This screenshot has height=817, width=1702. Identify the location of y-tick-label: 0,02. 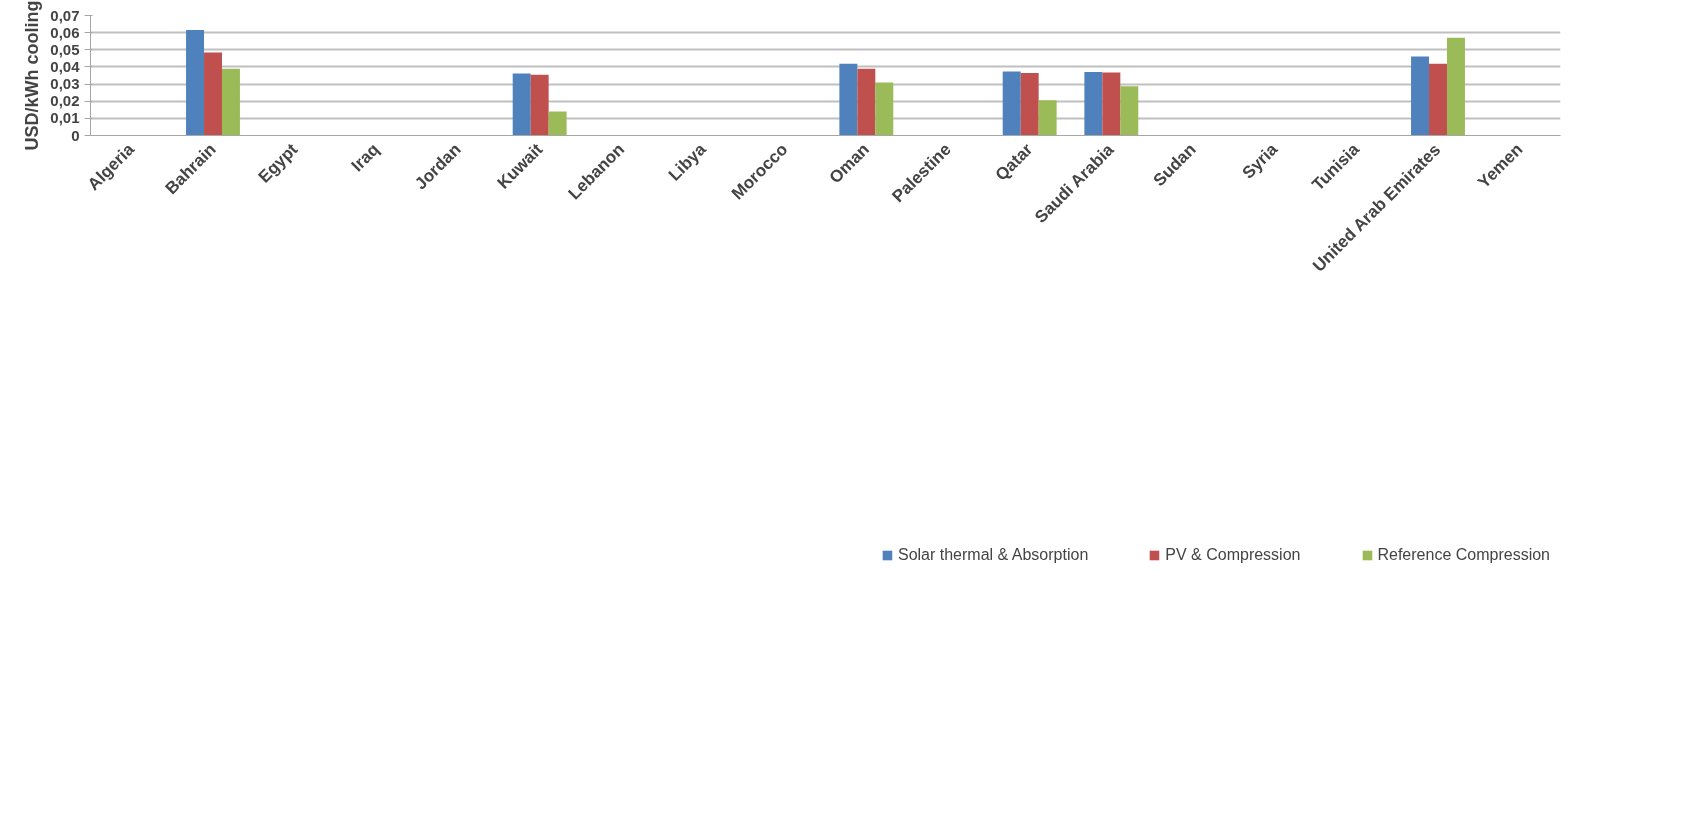
(65, 101).